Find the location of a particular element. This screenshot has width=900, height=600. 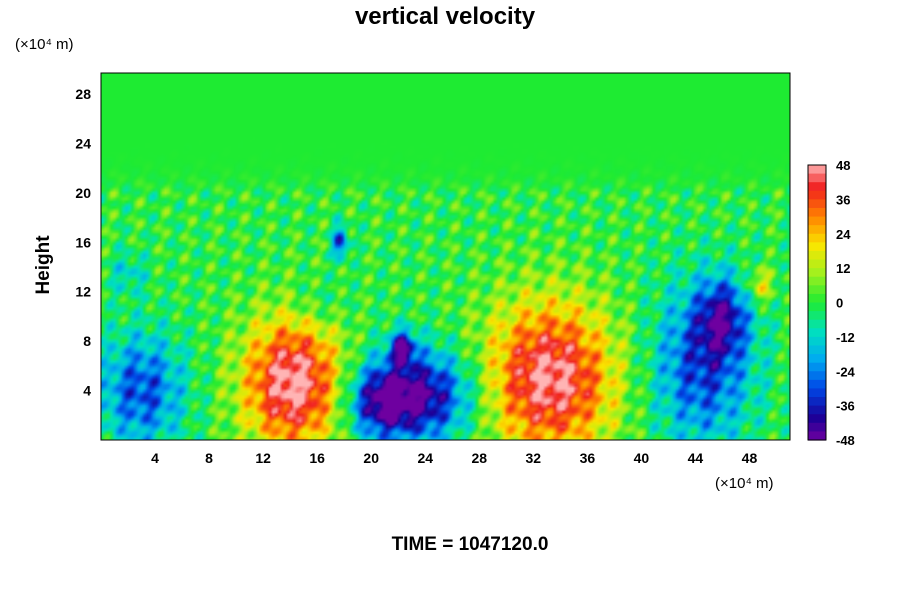

x-tick-label: 28 is located at coordinates (479, 458).